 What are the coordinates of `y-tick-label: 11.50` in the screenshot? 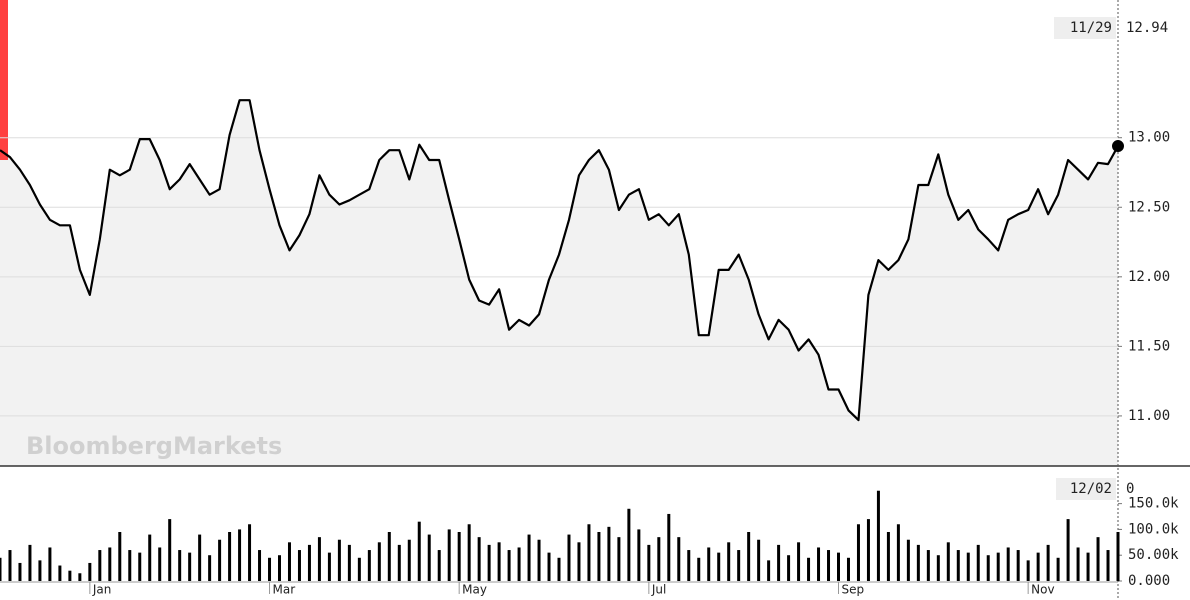 It's located at (1149, 346).